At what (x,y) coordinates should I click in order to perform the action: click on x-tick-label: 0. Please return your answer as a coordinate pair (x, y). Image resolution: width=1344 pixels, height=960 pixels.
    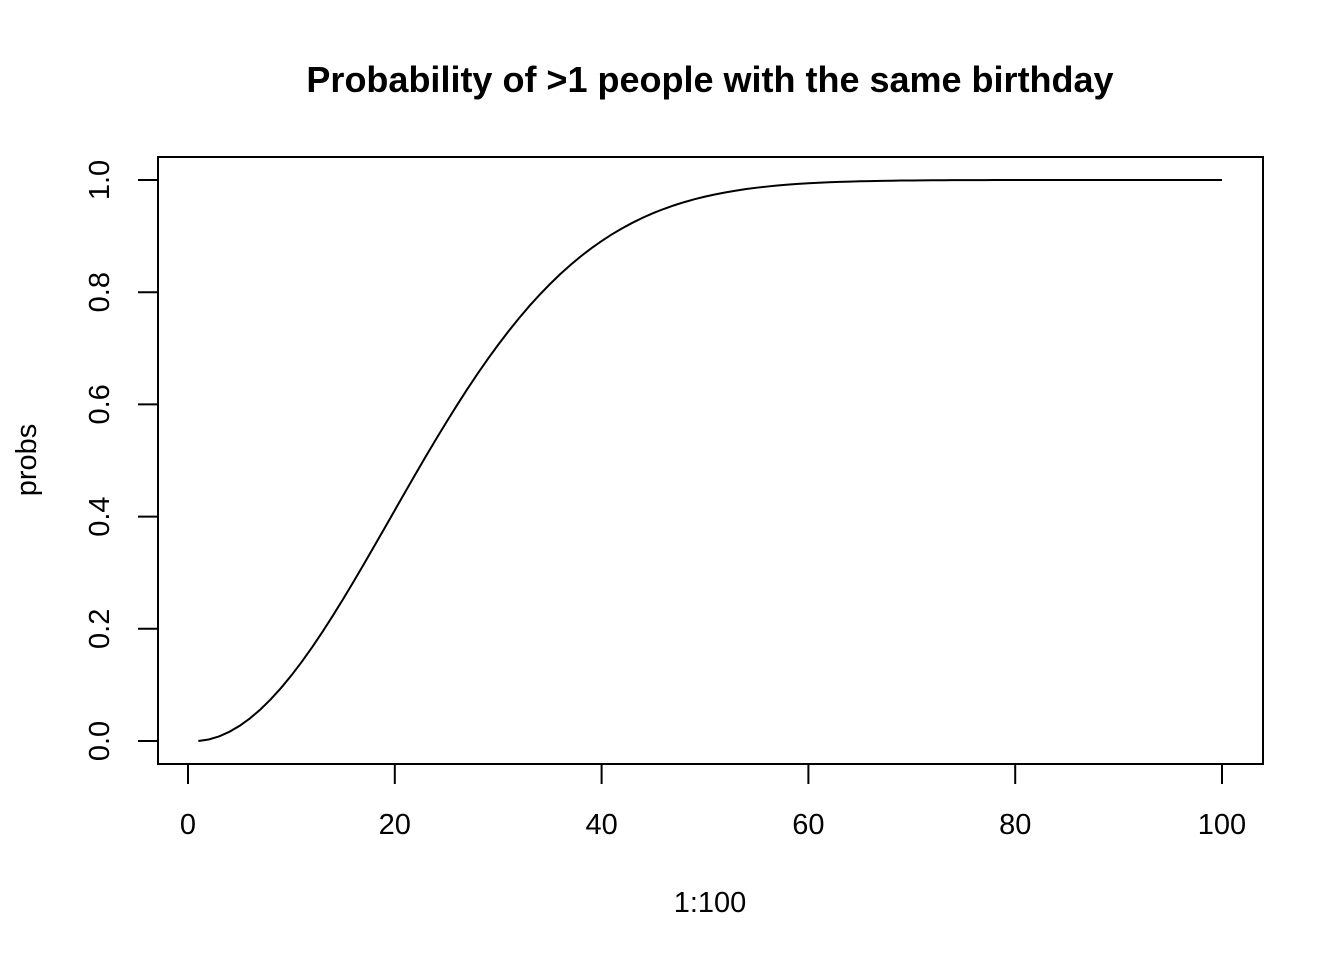
    Looking at the image, I should click on (188, 825).